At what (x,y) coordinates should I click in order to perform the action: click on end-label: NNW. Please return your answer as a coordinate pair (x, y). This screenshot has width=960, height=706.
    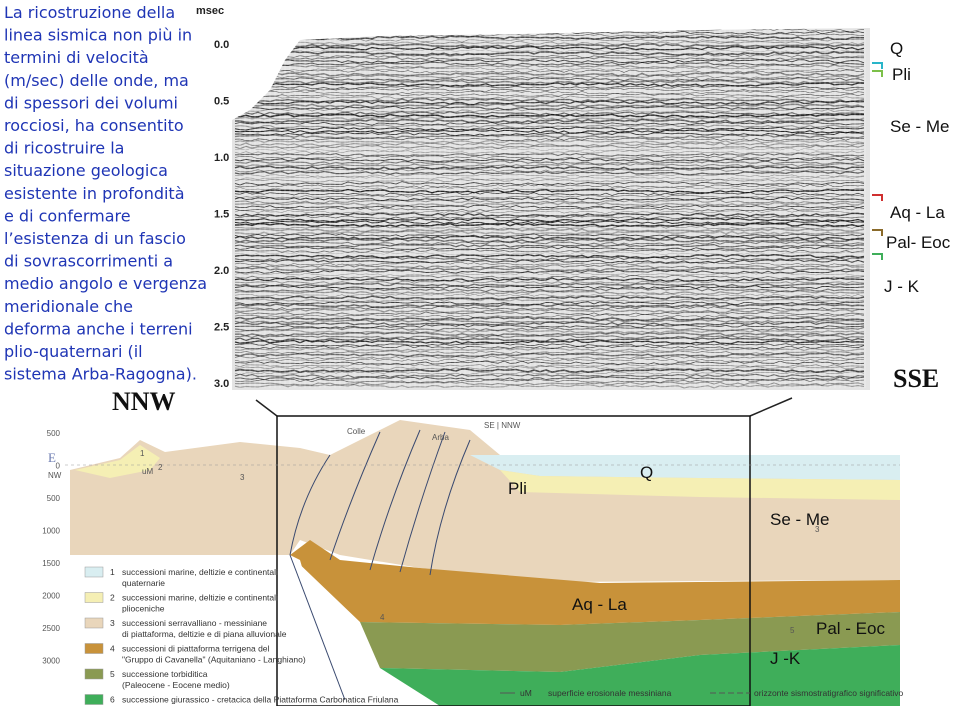
    Looking at the image, I should click on (144, 401).